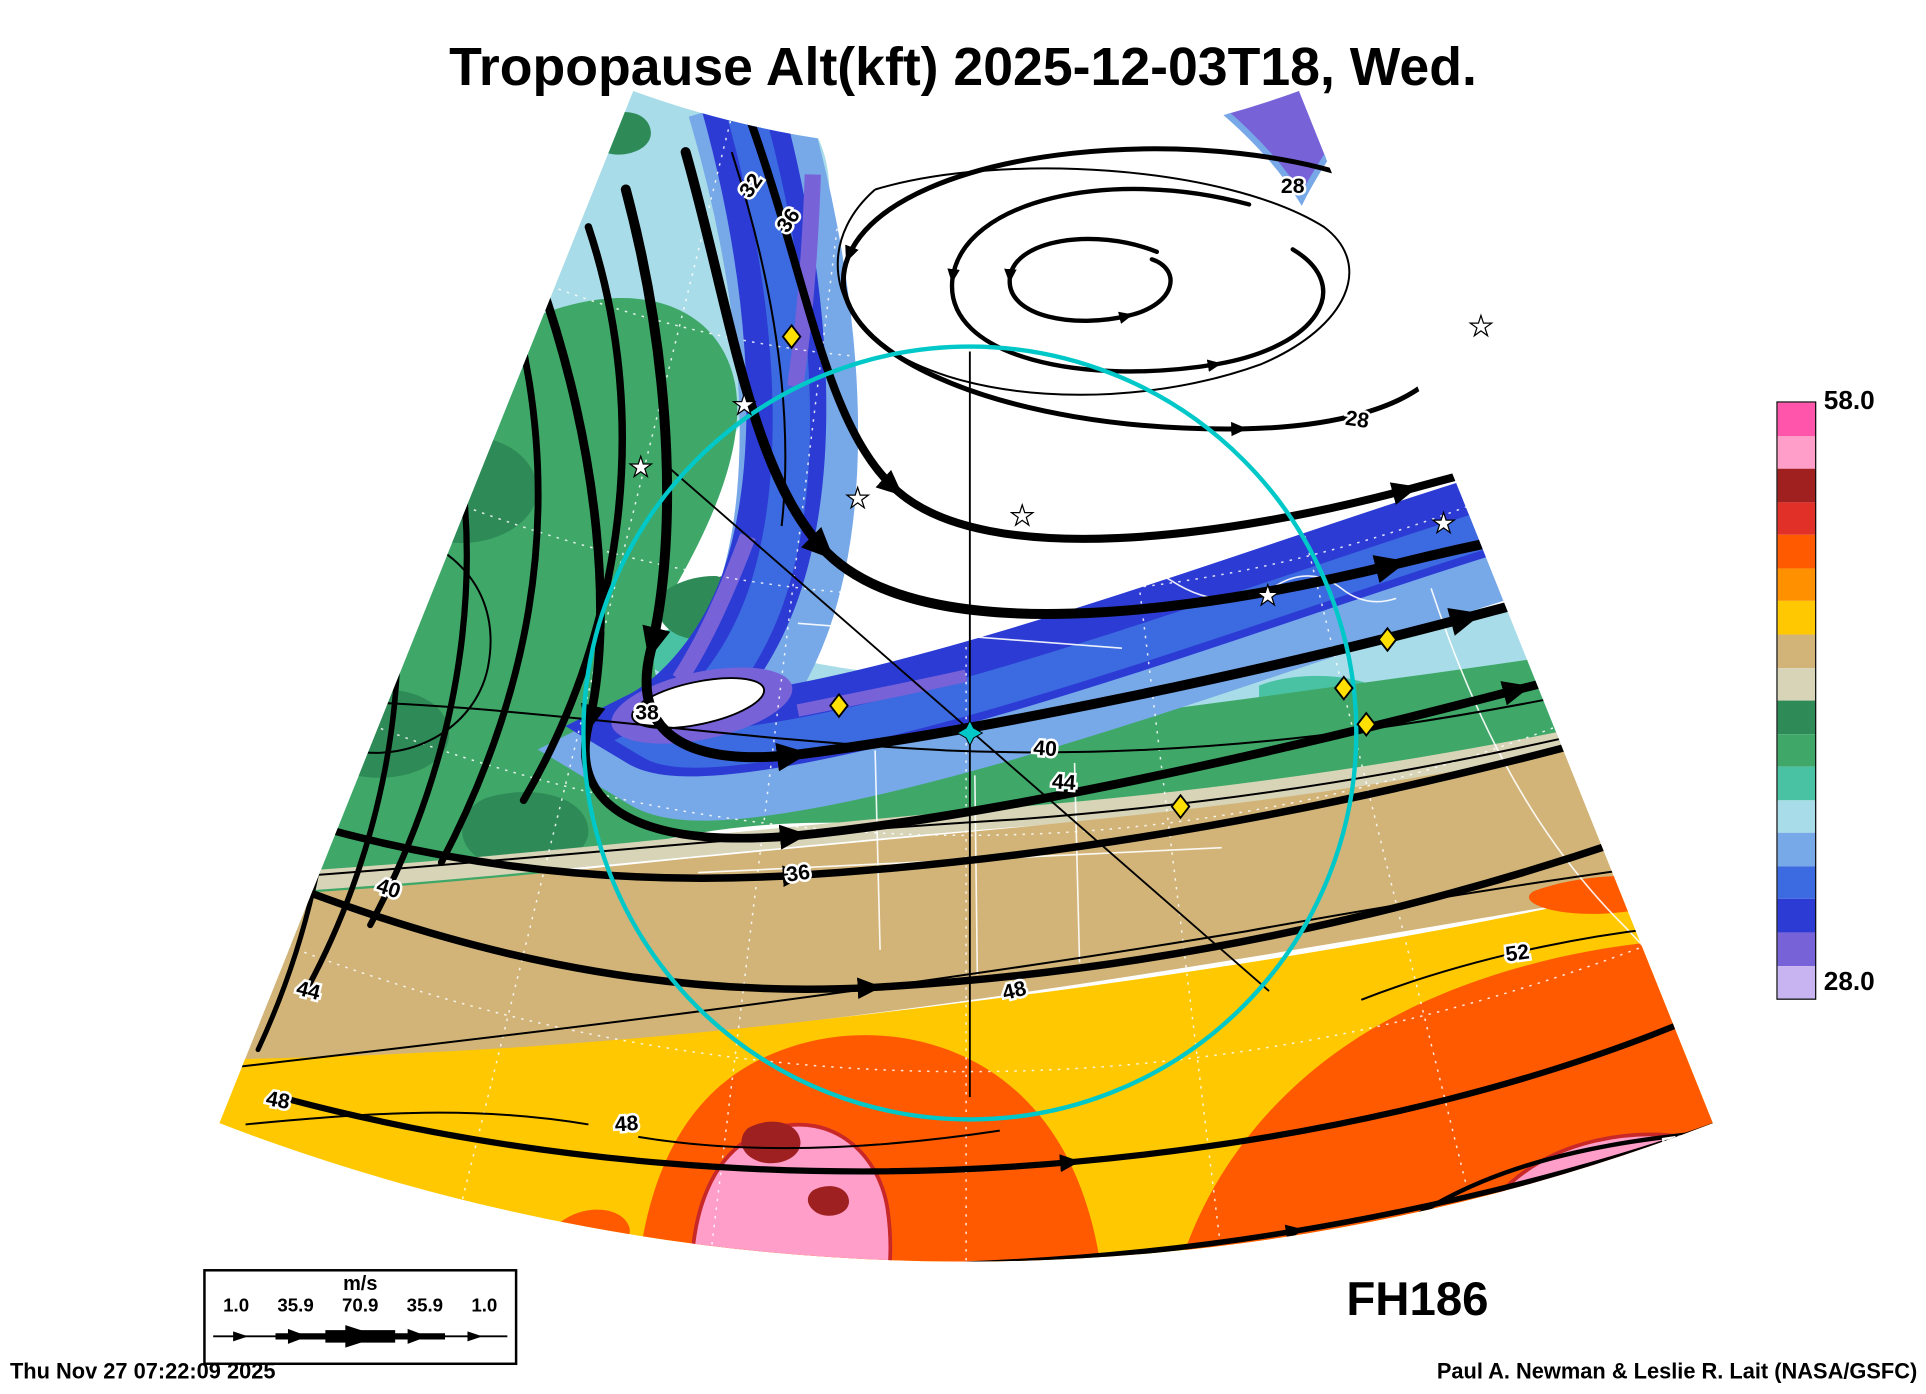 This screenshot has height=1394, width=1926. What do you see at coordinates (360, 1317) in the screenshot?
I see `wind-speed-legend: m/s 1.0 35.9 70.9 35.9 1.0` at bounding box center [360, 1317].